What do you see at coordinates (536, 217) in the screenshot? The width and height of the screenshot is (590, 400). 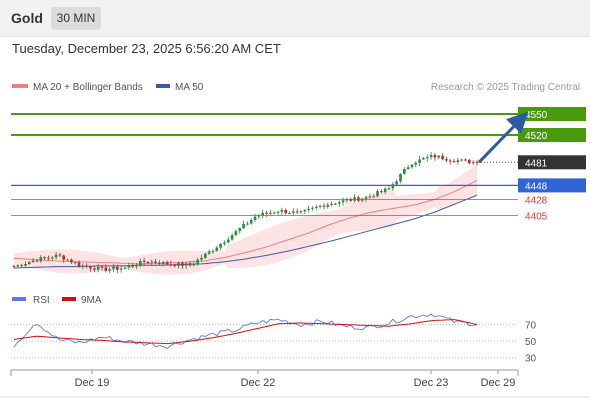 I see `support-label: 4405` at bounding box center [536, 217].